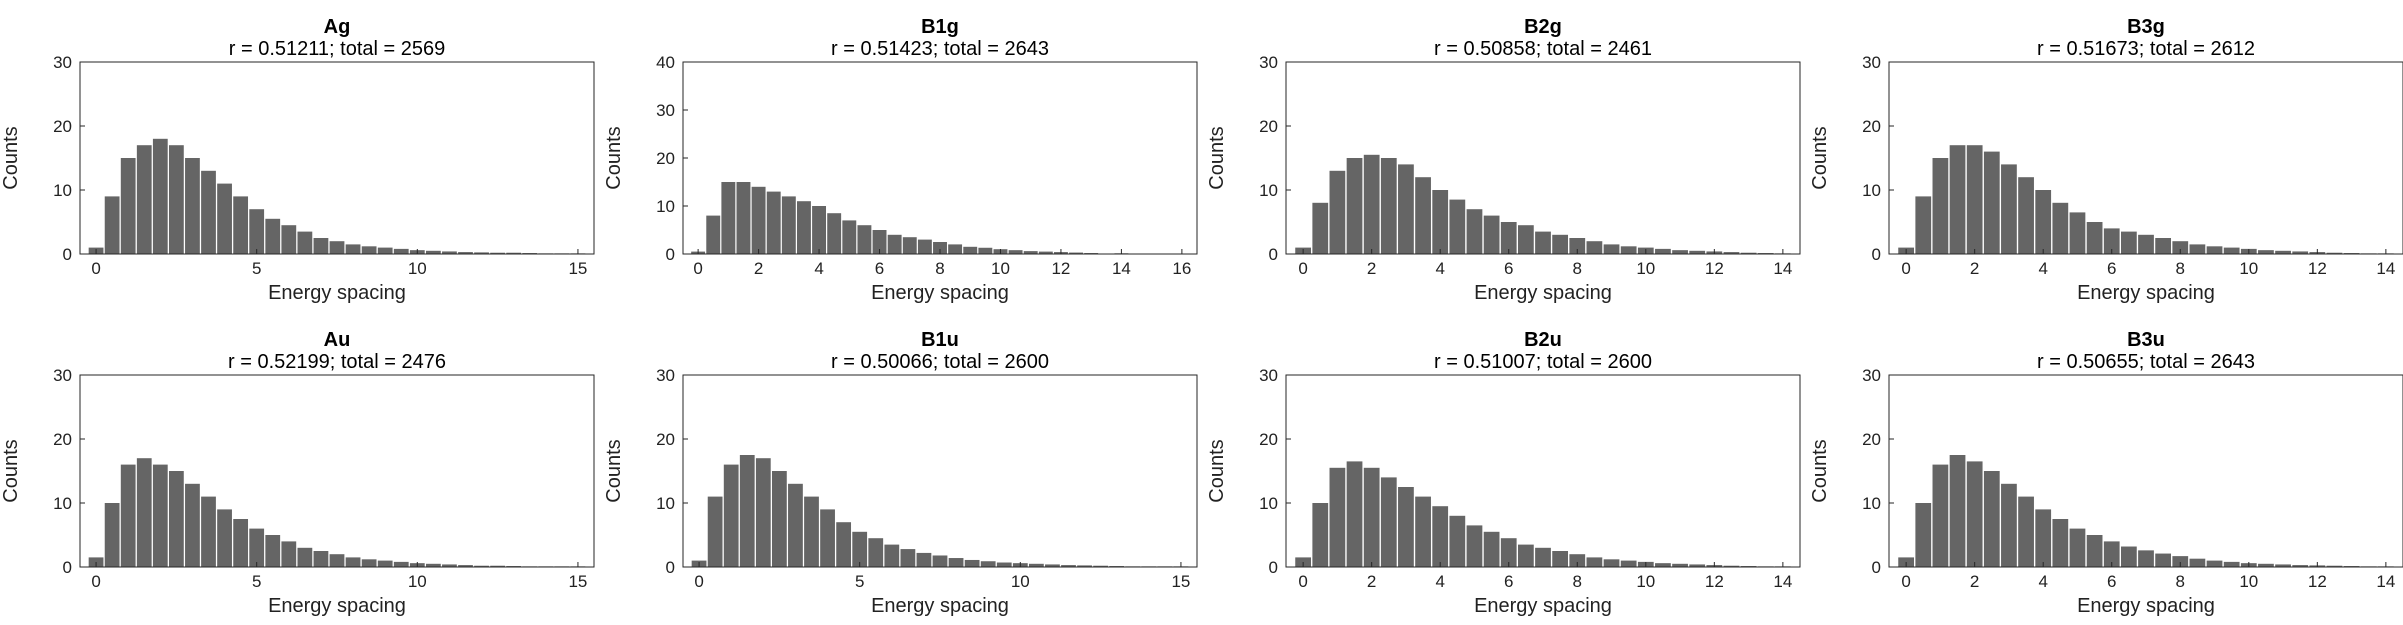 This screenshot has width=2403, height=625. I want to click on axes-box, so click(2145, 158).